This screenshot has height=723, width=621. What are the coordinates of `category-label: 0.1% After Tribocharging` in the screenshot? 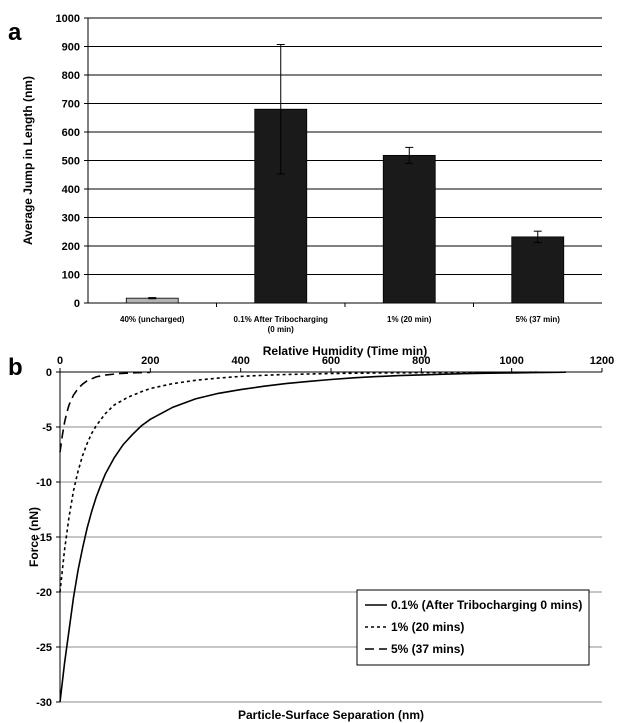 It's located at (281, 319).